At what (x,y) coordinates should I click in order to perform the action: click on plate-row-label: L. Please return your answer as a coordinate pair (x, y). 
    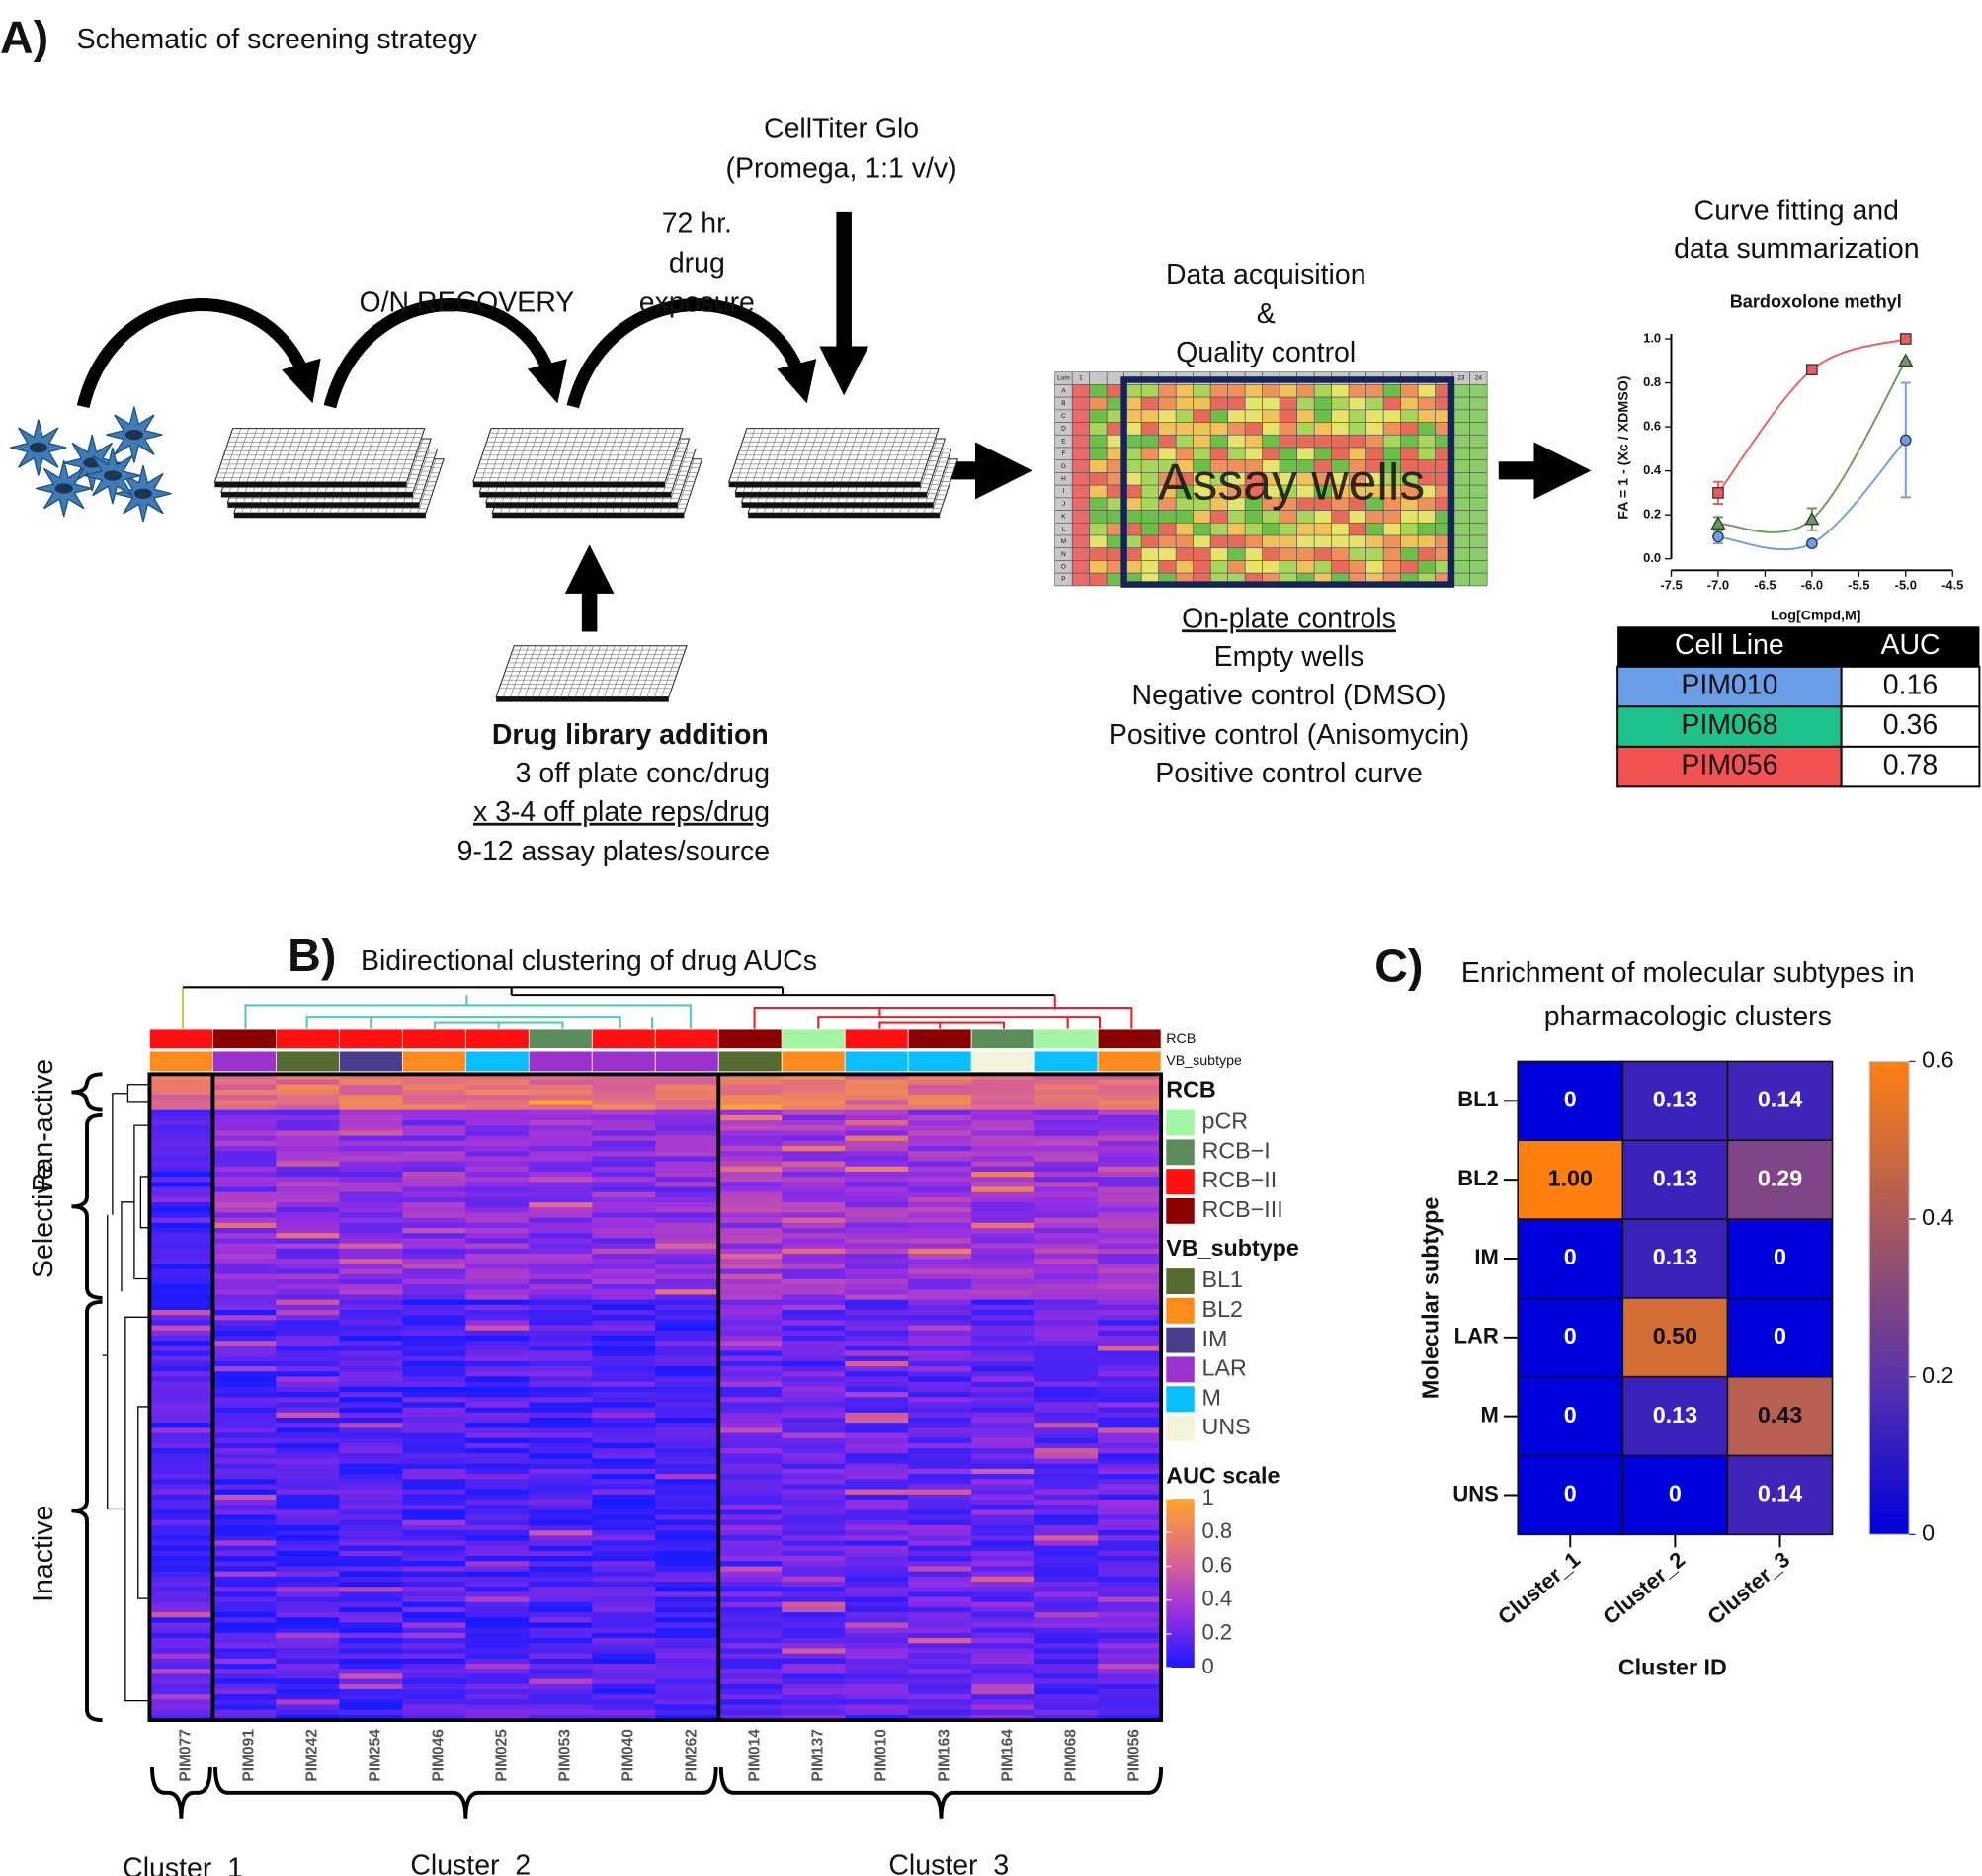
    Looking at the image, I should click on (1064, 529).